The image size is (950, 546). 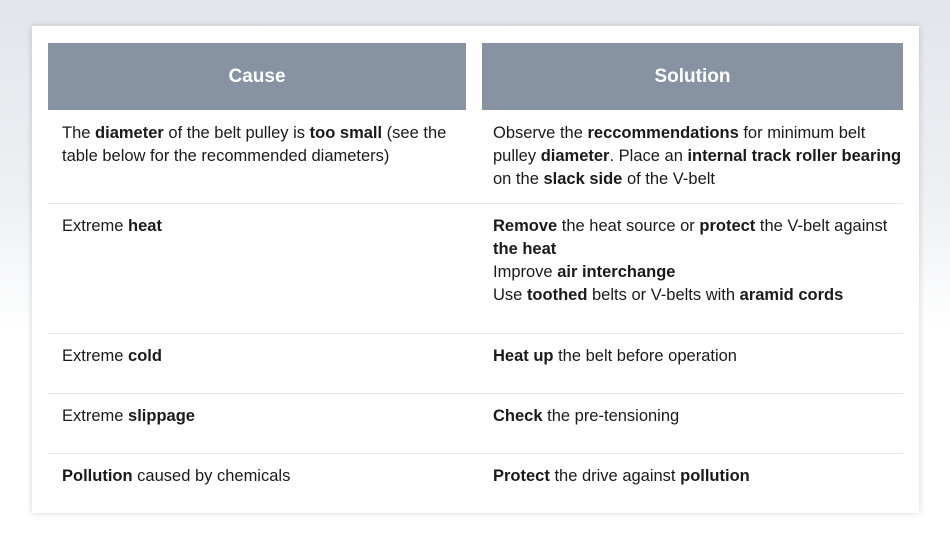 What do you see at coordinates (692, 76) in the screenshot?
I see `header-solution: Solution` at bounding box center [692, 76].